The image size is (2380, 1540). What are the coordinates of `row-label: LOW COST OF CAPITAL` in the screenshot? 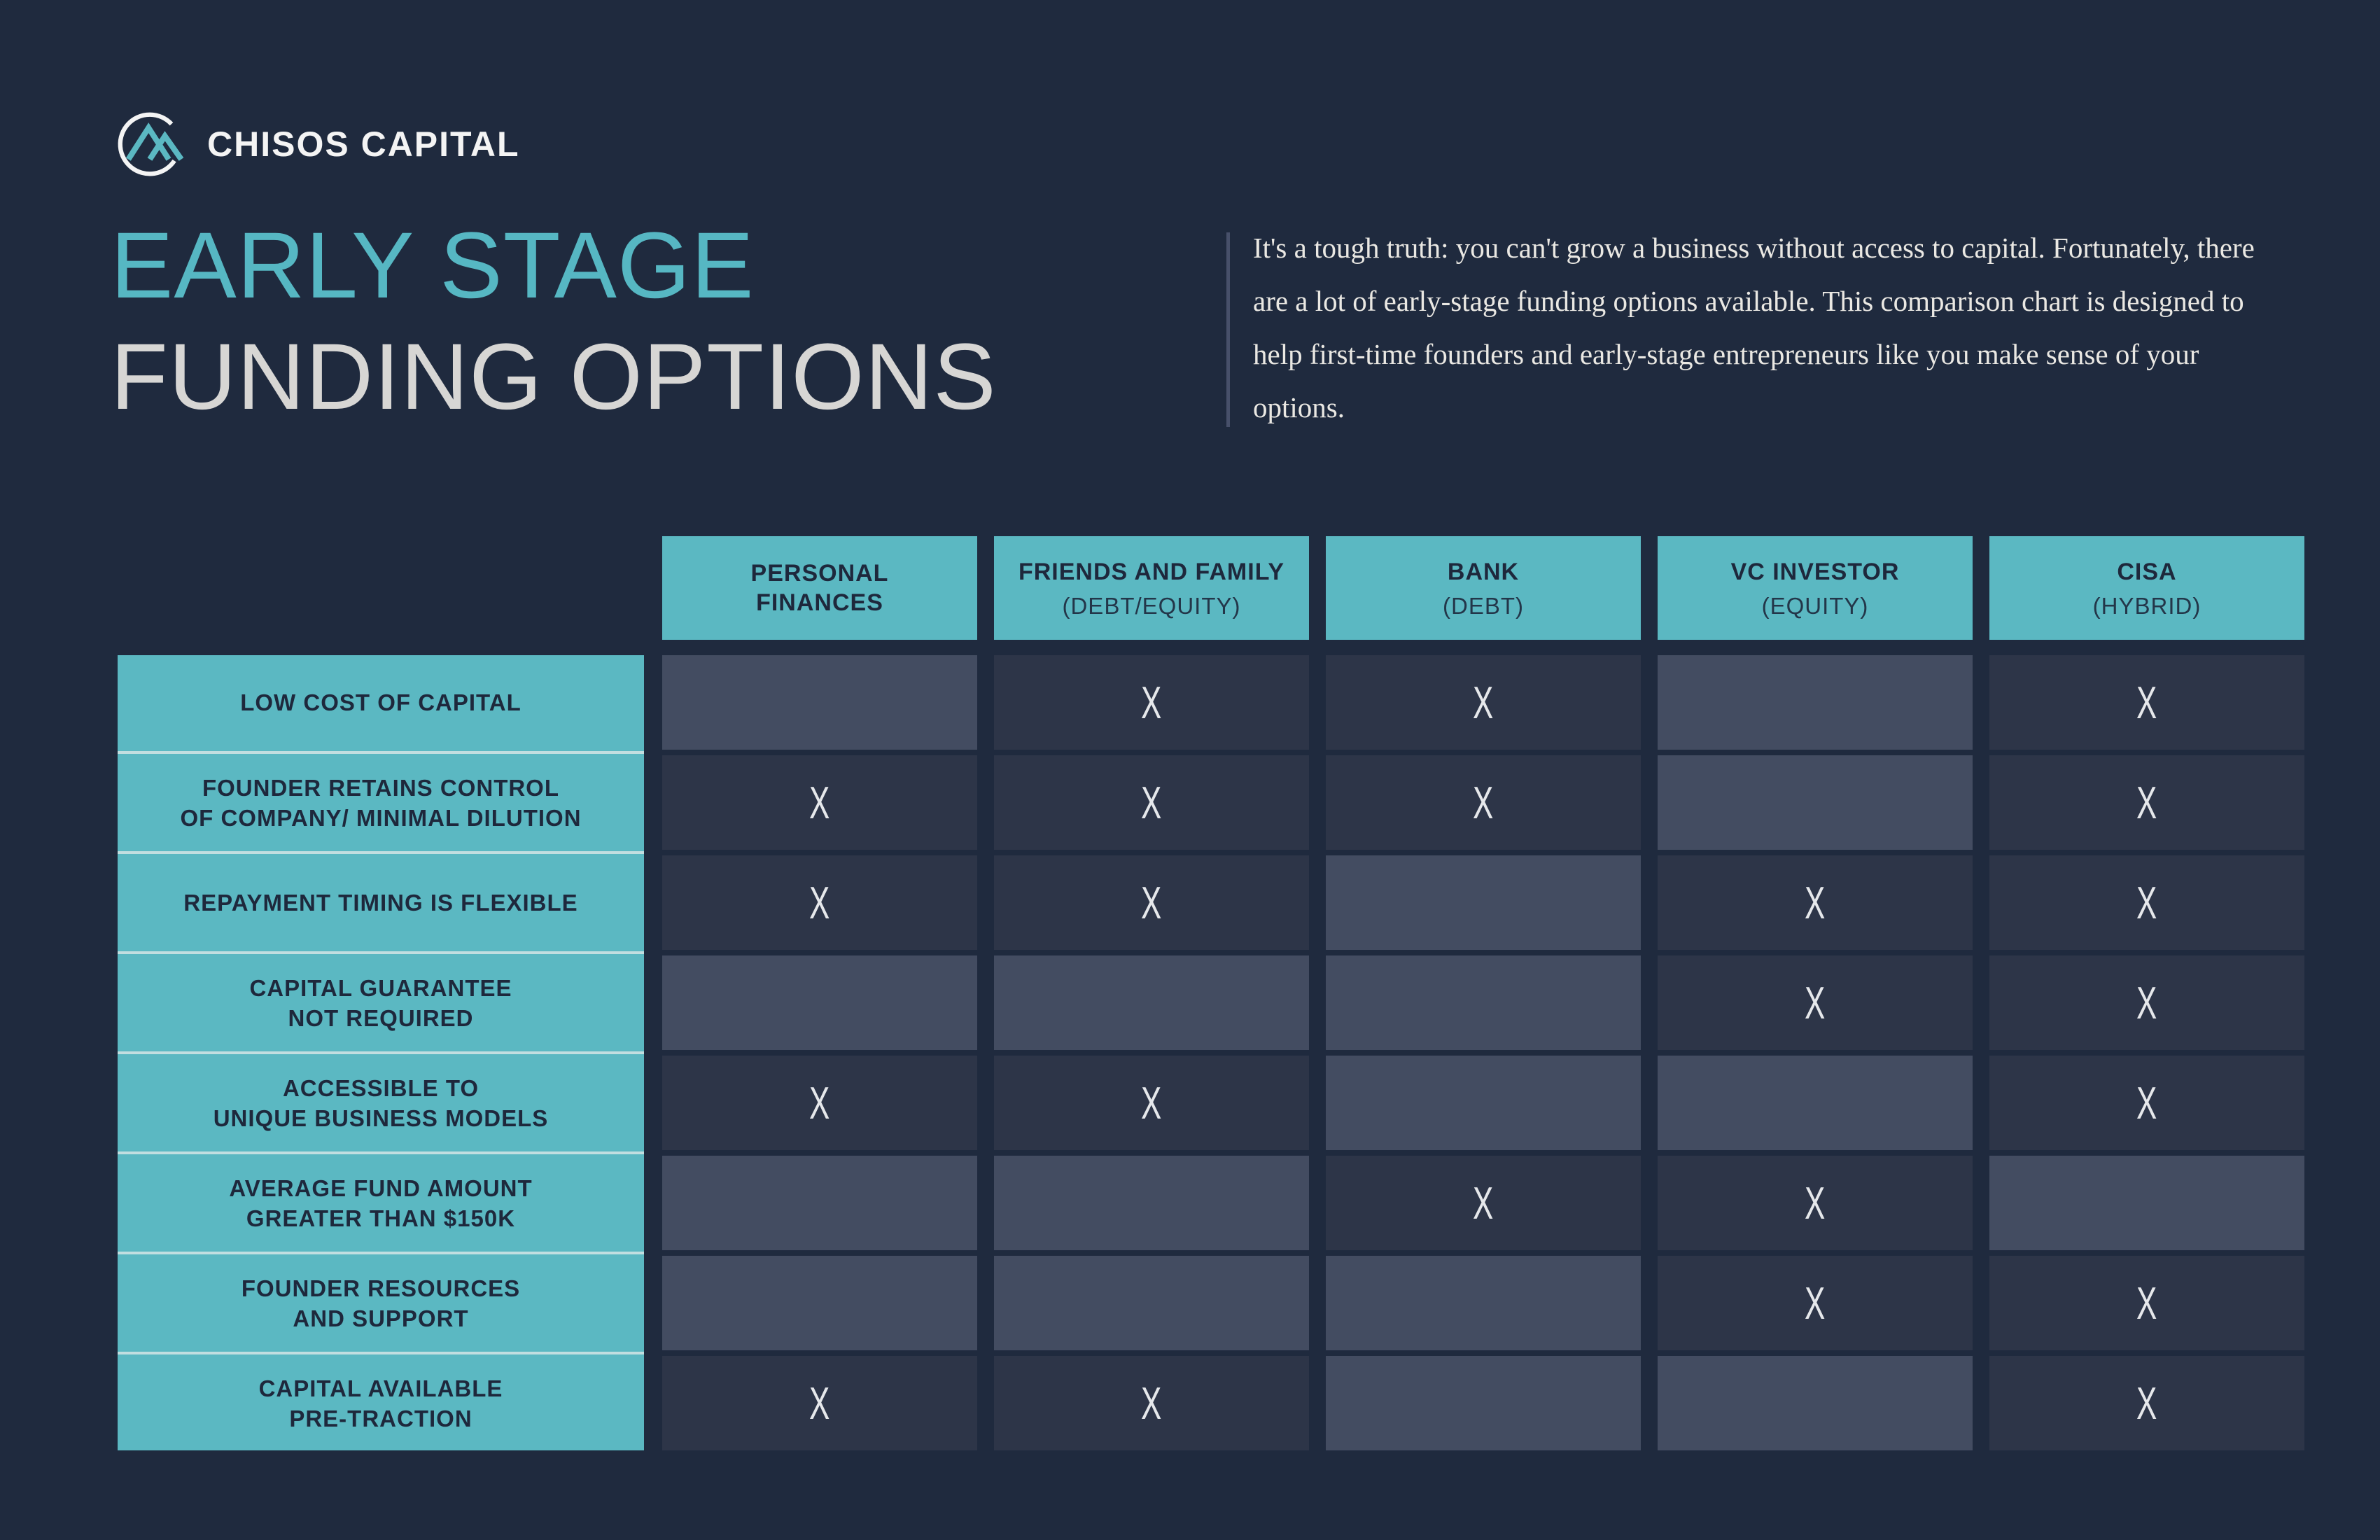 It's located at (381, 702).